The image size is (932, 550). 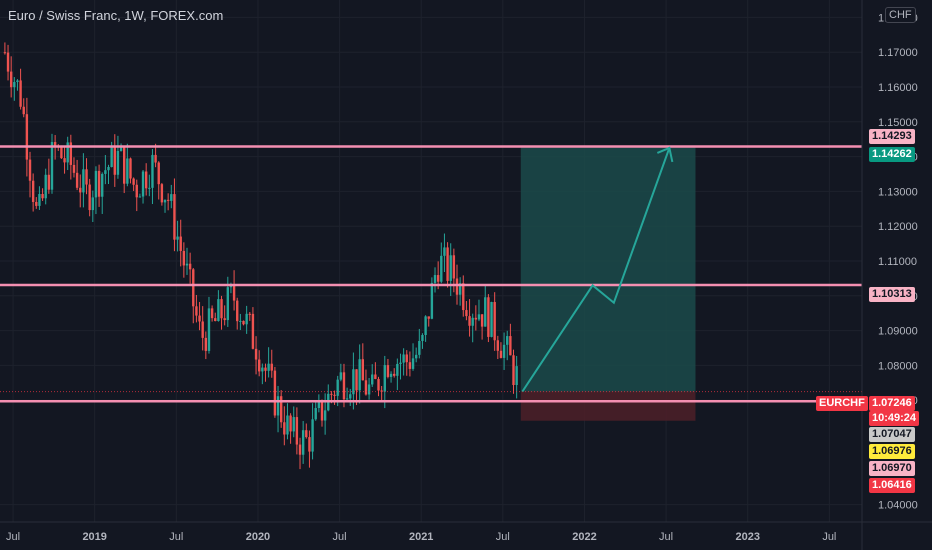 What do you see at coordinates (608, 406) in the screenshot?
I see `stop-zone` at bounding box center [608, 406].